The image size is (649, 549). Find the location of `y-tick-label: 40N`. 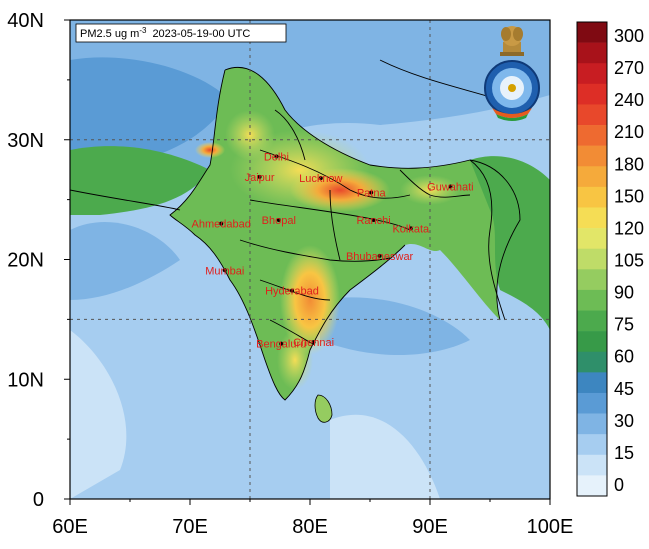

y-tick-label: 40N is located at coordinates (25, 21).